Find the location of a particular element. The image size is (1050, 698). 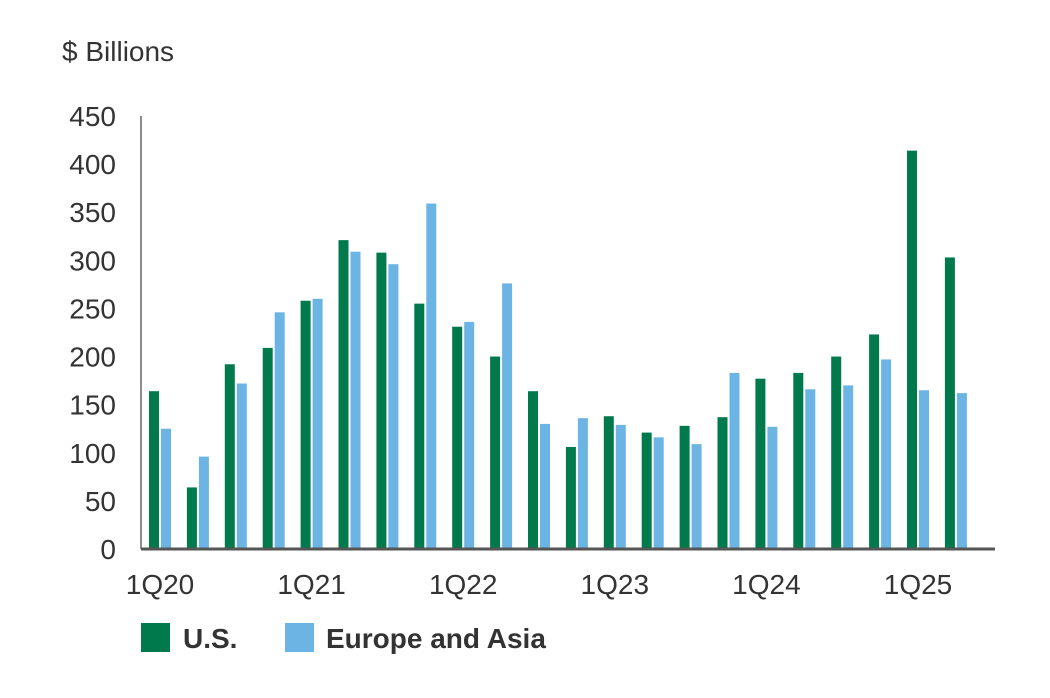

bar-europe-asia-3Q20 is located at coordinates (241, 466).